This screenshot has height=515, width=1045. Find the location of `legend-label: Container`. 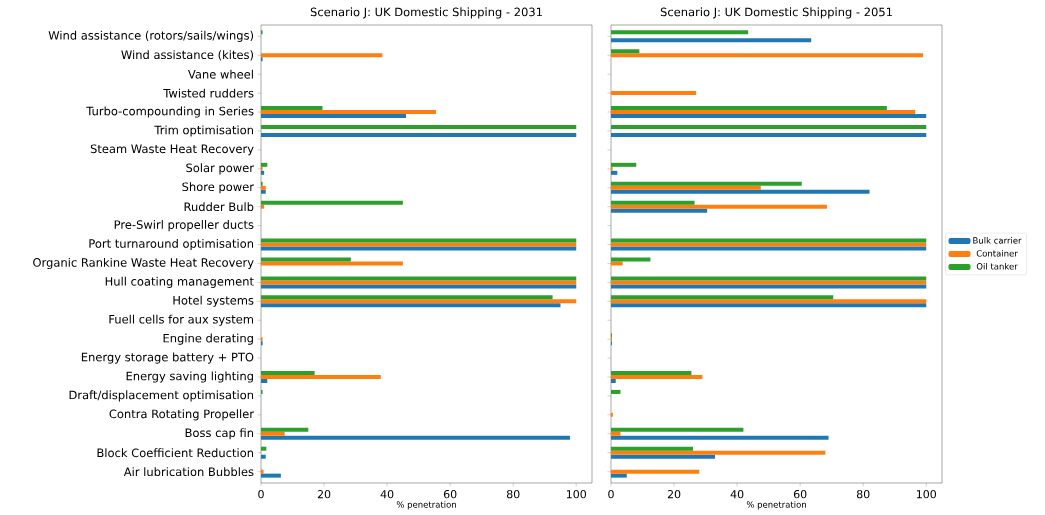

legend-label: Container is located at coordinates (997, 253).